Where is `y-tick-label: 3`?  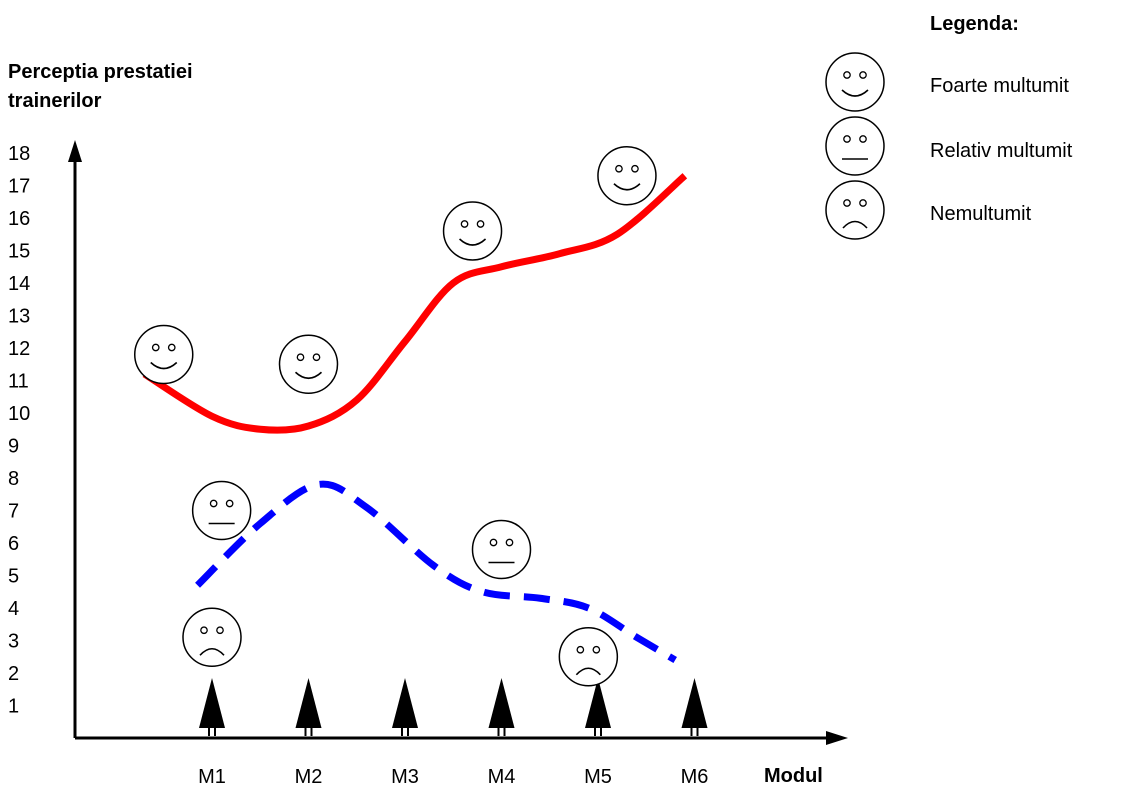 y-tick-label: 3 is located at coordinates (13, 642).